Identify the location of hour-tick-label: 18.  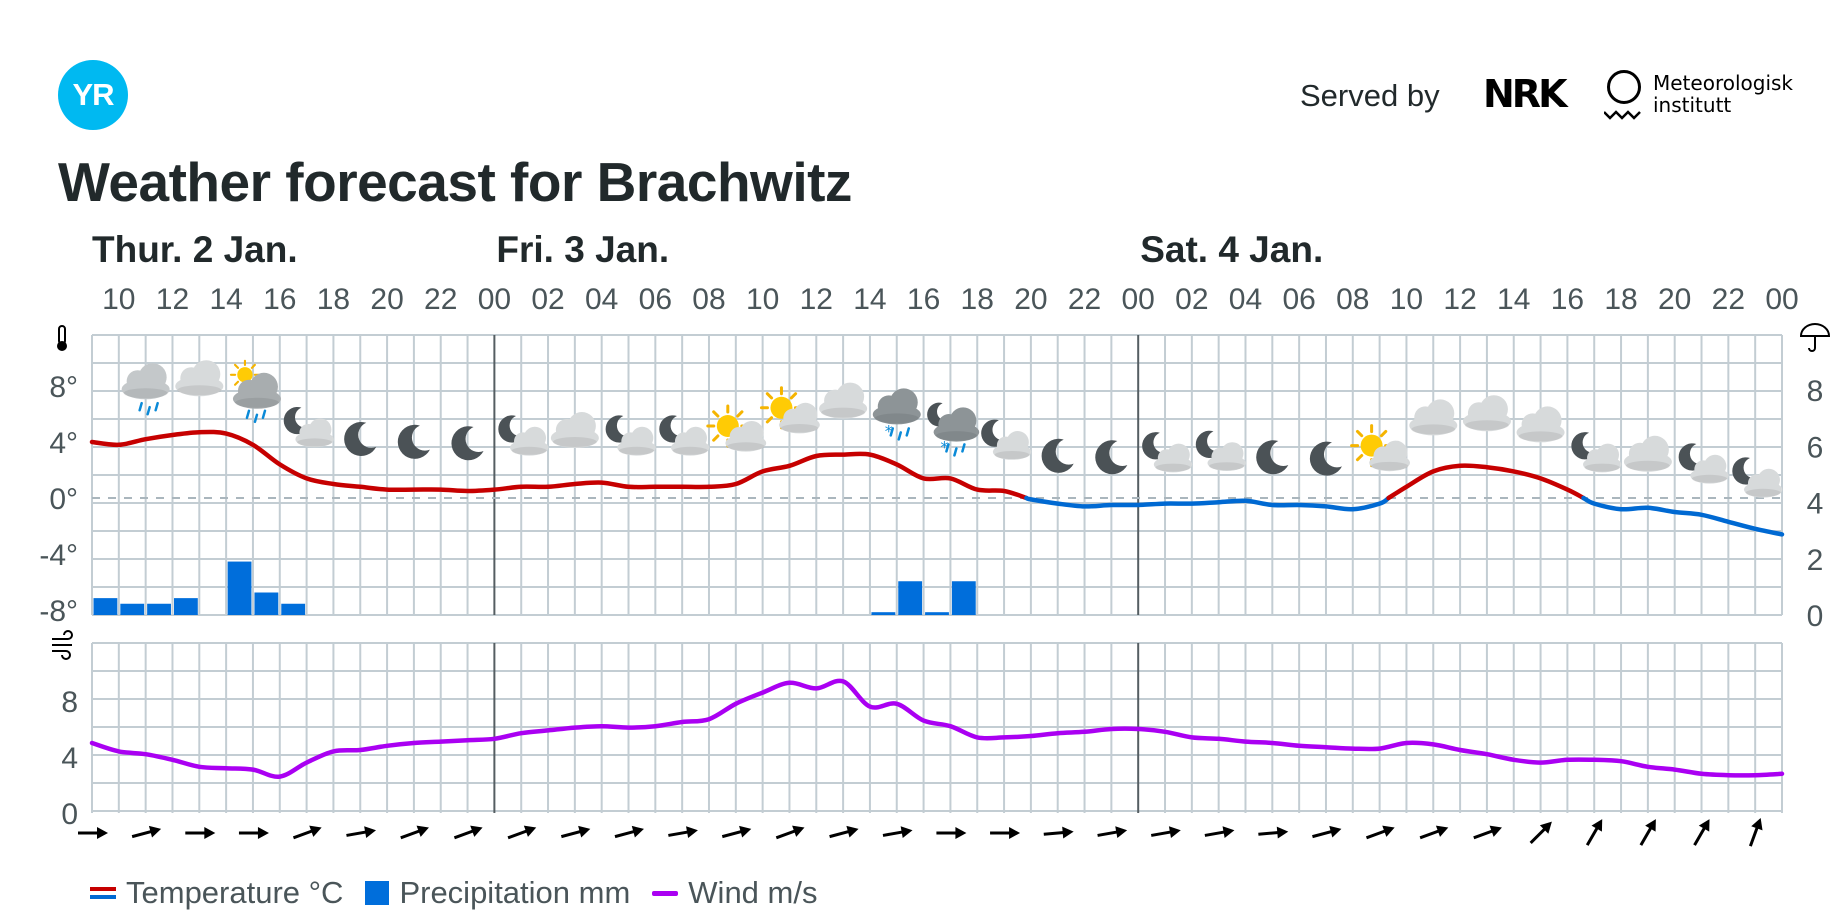
(333, 299).